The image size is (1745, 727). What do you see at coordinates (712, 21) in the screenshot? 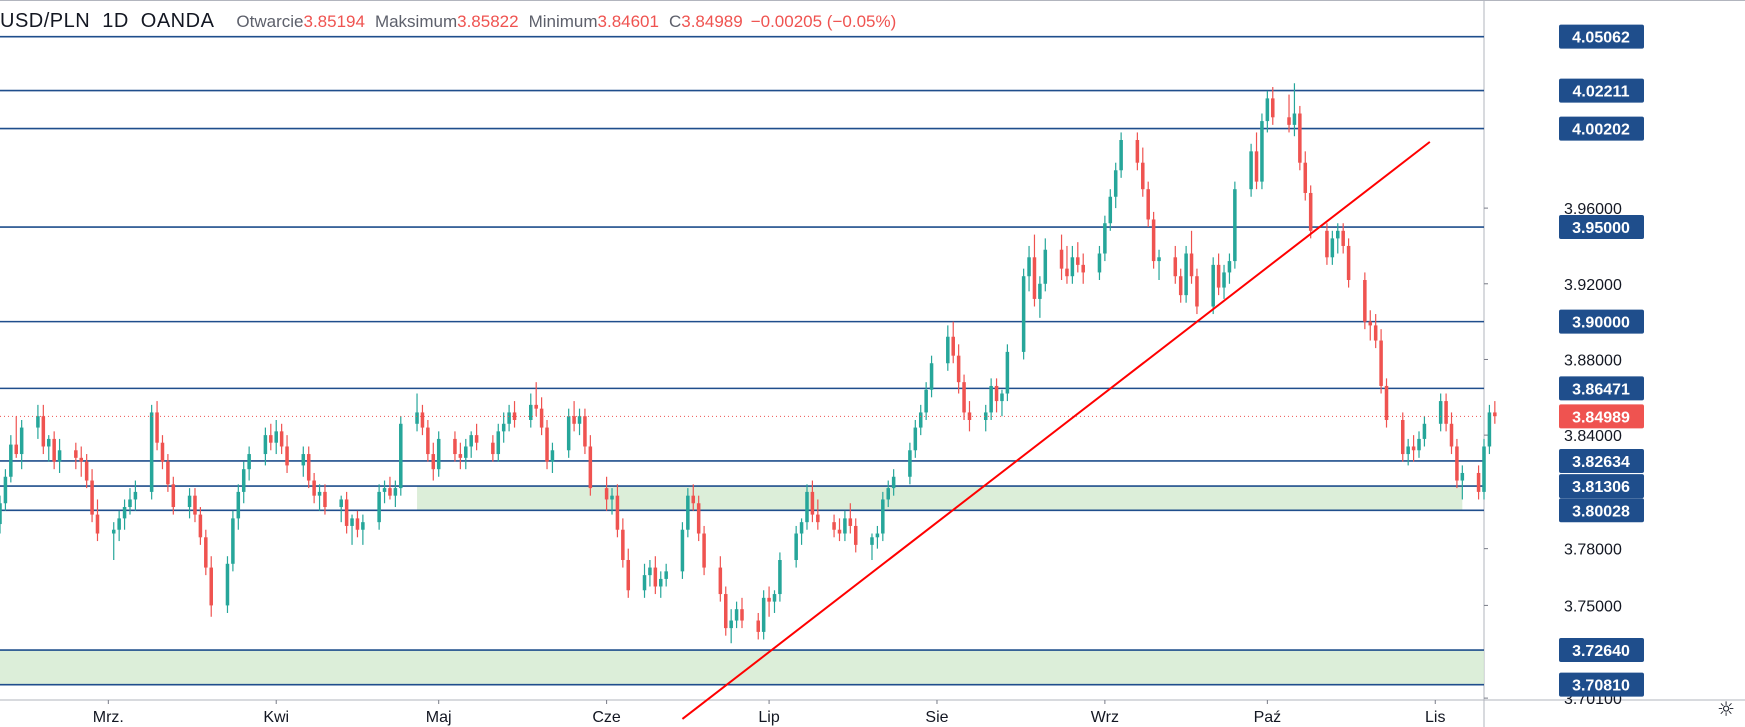
I see `close-value: 3.84989` at bounding box center [712, 21].